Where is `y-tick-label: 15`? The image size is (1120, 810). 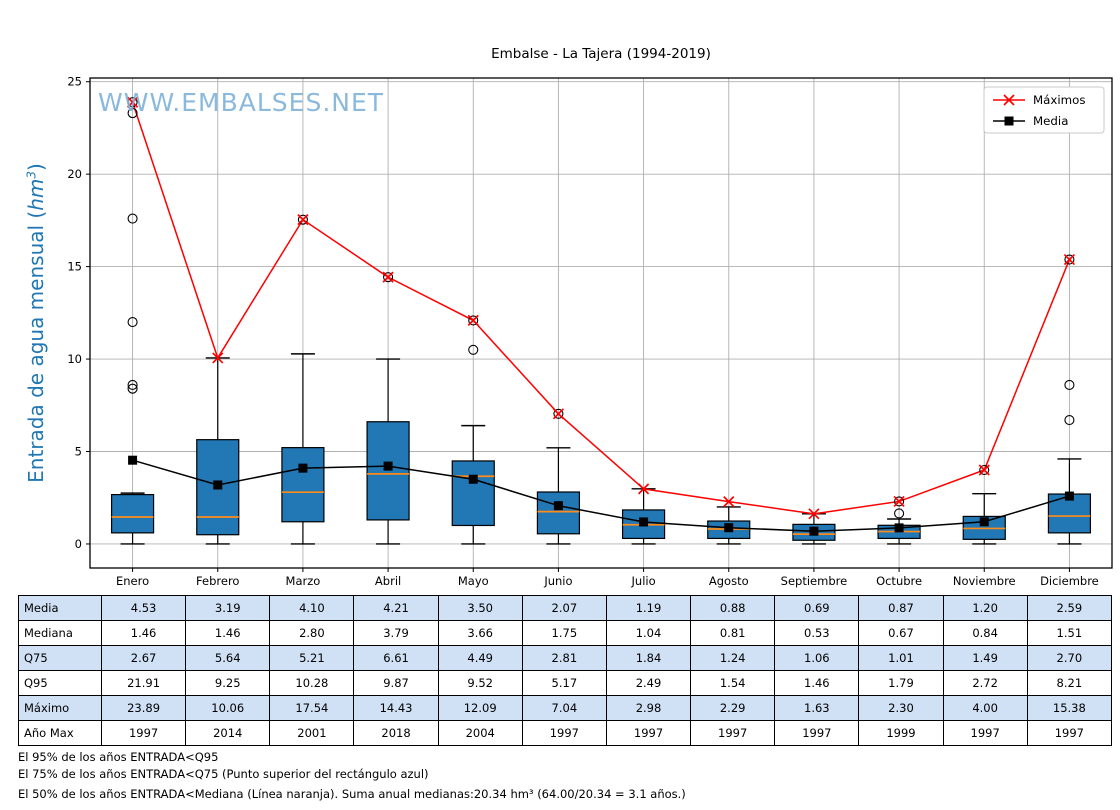 y-tick-label: 15 is located at coordinates (74, 267).